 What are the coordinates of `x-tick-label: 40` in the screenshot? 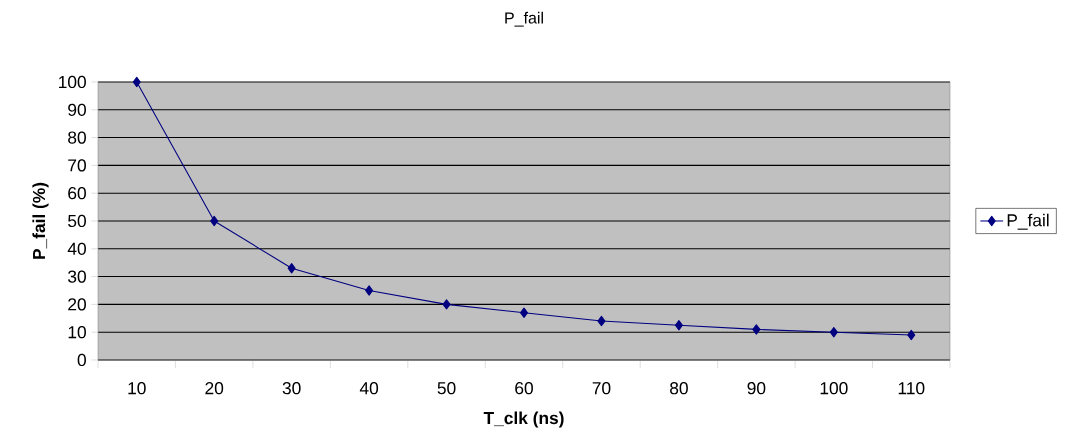 It's located at (369, 388).